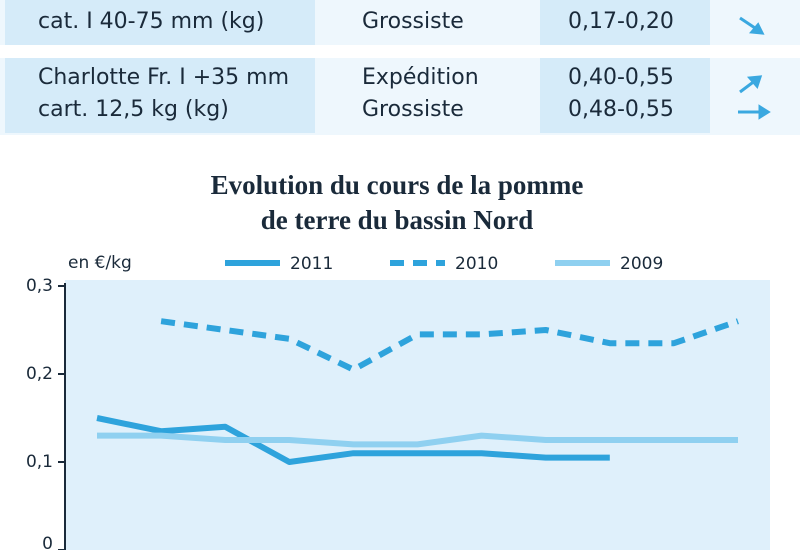  What do you see at coordinates (621, 21) in the screenshot?
I see `price: 0,17-0,20` at bounding box center [621, 21].